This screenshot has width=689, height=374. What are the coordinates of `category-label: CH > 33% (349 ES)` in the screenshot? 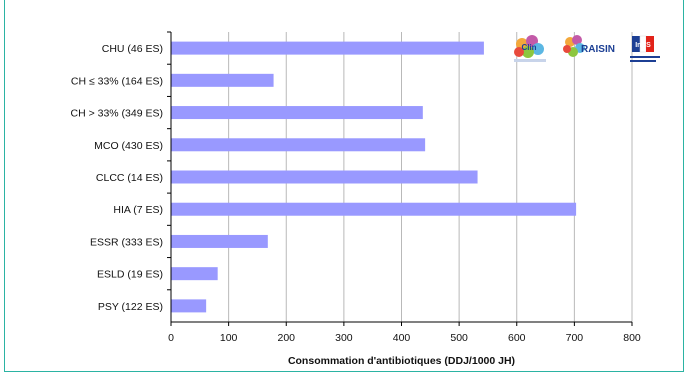 It's located at (116, 114).